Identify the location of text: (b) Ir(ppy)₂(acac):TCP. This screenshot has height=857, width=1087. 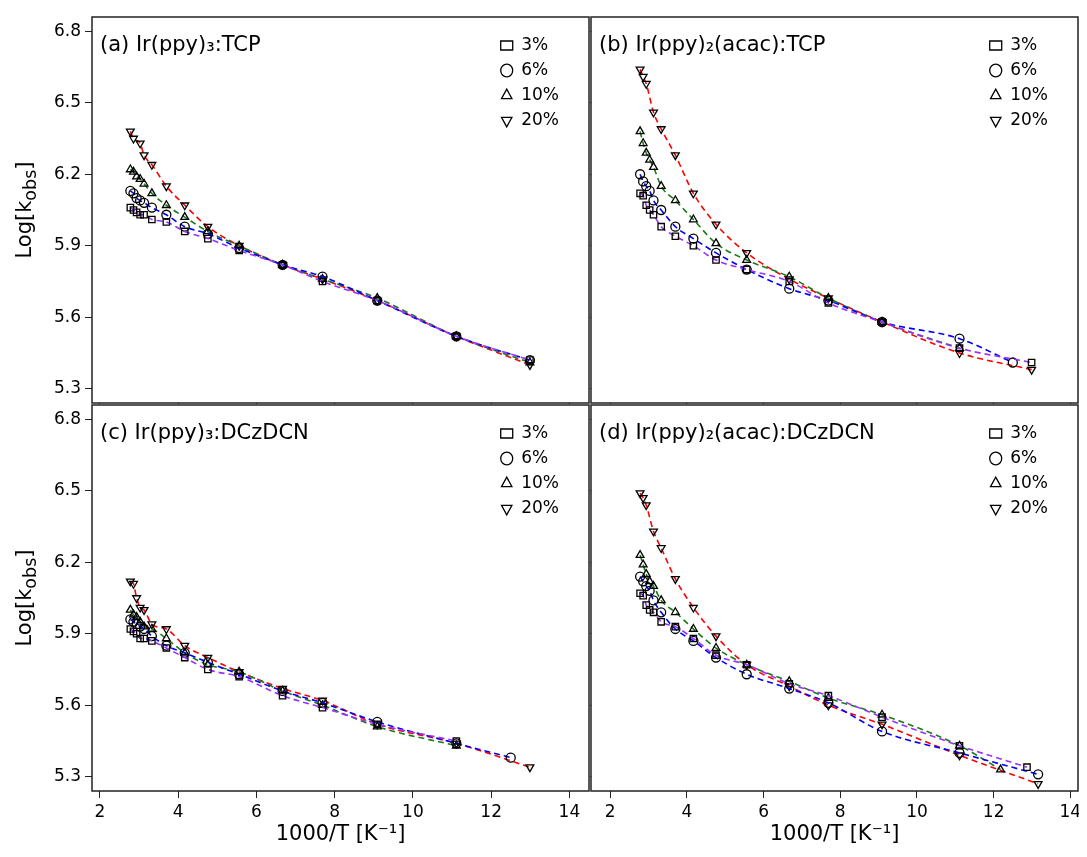
(712, 44).